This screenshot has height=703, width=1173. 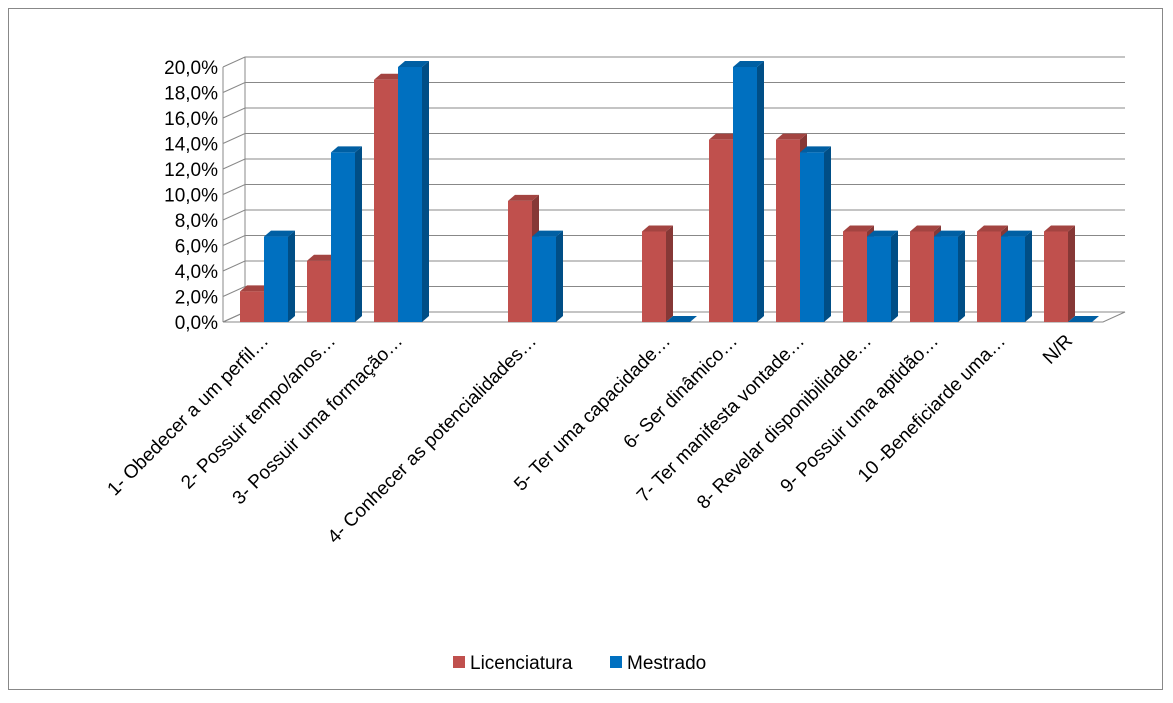 I want to click on y-tick-label: 10,0%, so click(x=191, y=196).